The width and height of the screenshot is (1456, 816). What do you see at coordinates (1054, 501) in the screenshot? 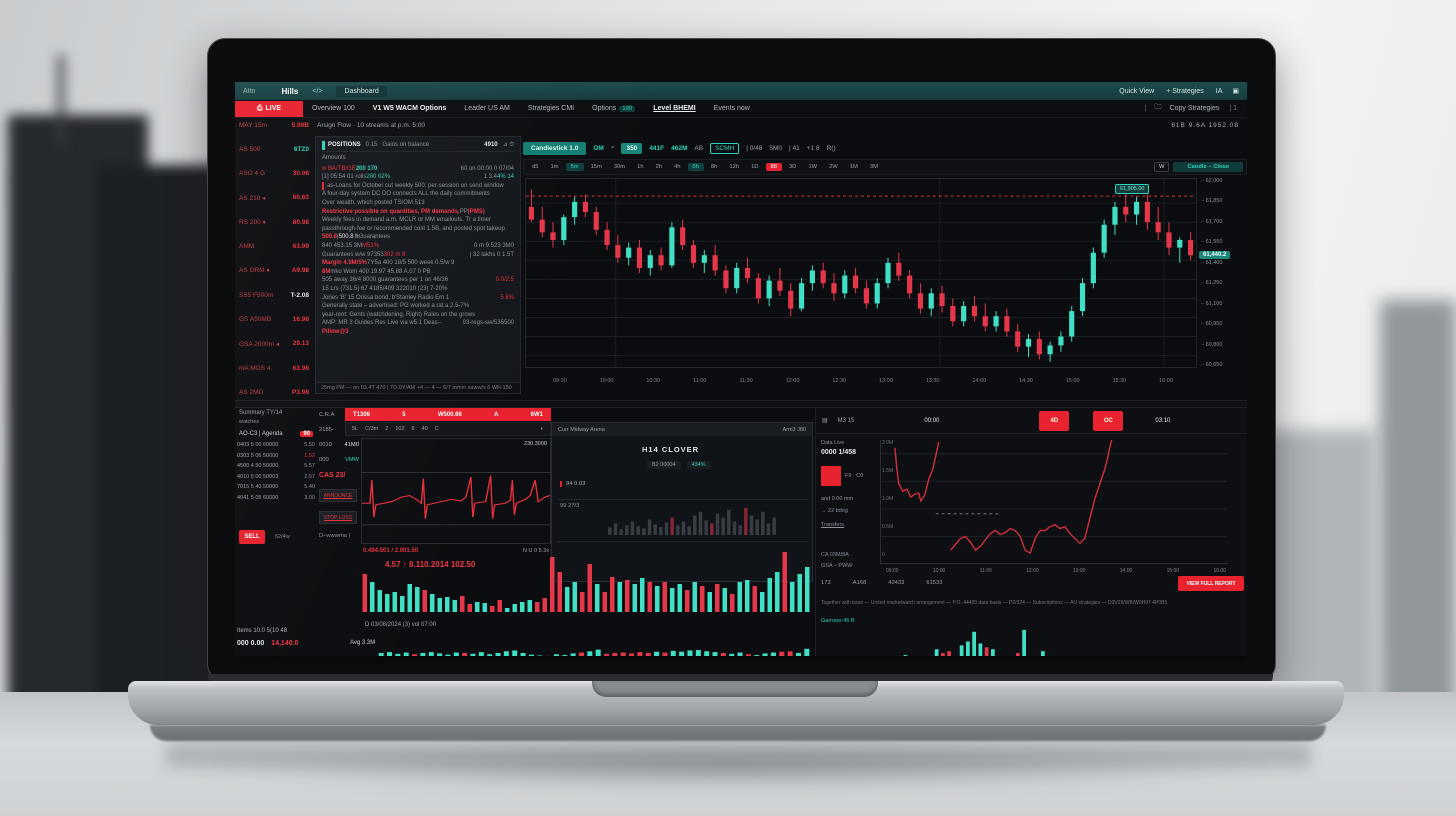
I see `analysis-line-chart` at bounding box center [1054, 501].